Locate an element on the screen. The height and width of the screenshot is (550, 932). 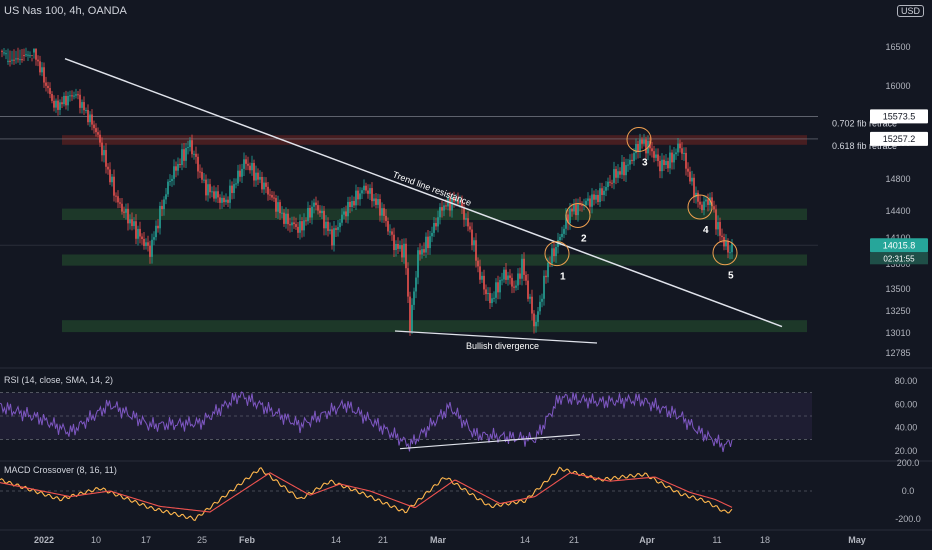
rsi-label: RSI (14, close, SMA, 14, 2) is located at coordinates (59, 380).